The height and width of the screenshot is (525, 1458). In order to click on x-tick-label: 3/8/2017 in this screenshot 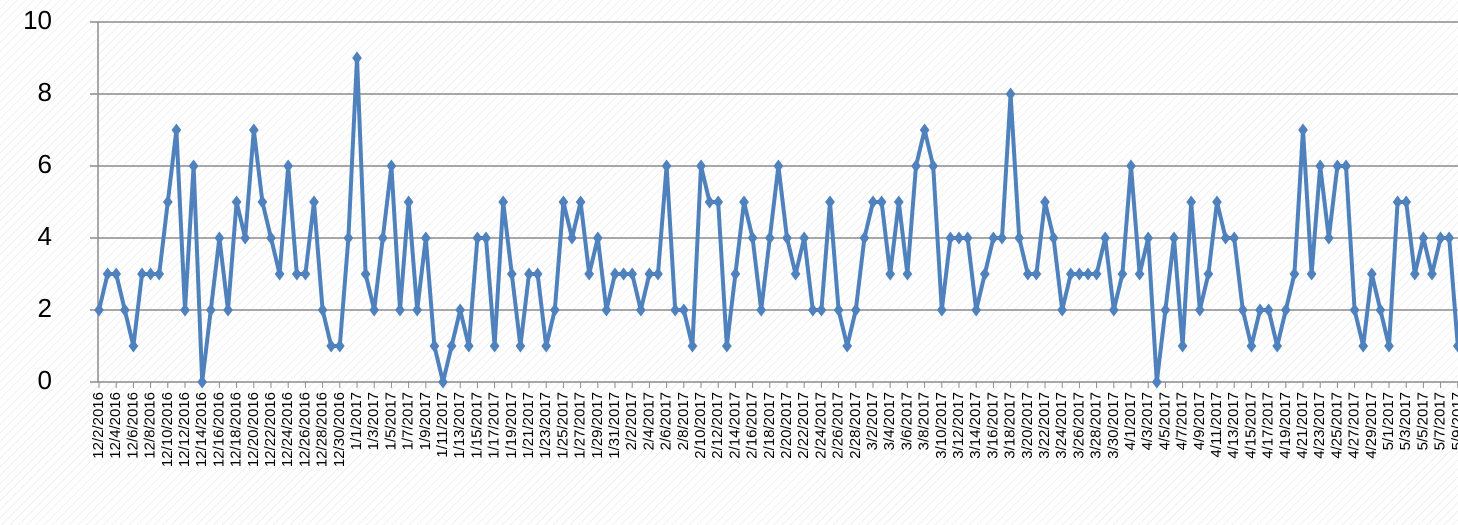, I will do `click(924, 421)`.